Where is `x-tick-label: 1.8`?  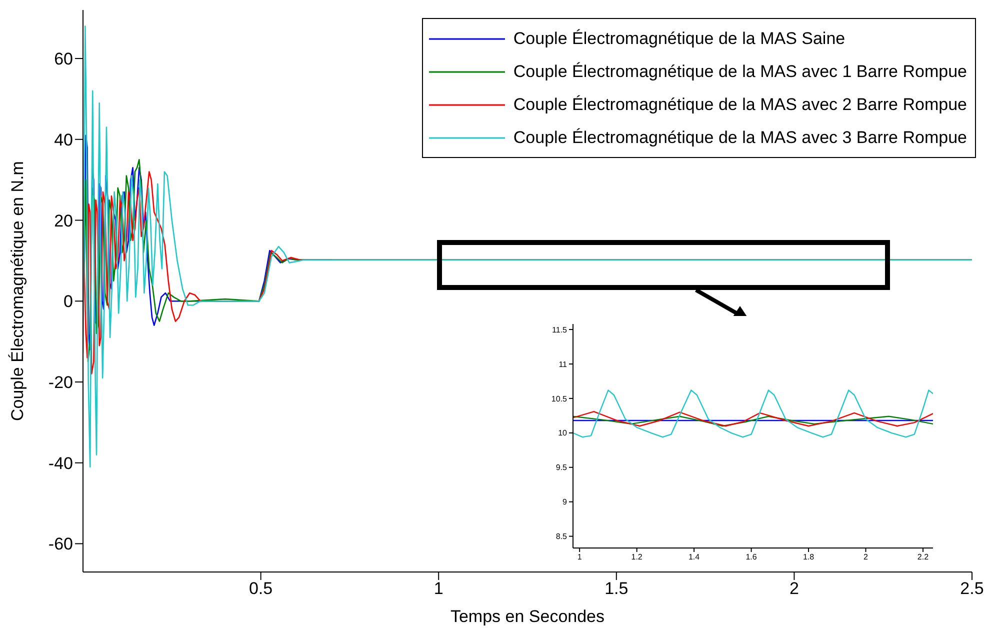
x-tick-label: 1.8 is located at coordinates (808, 557).